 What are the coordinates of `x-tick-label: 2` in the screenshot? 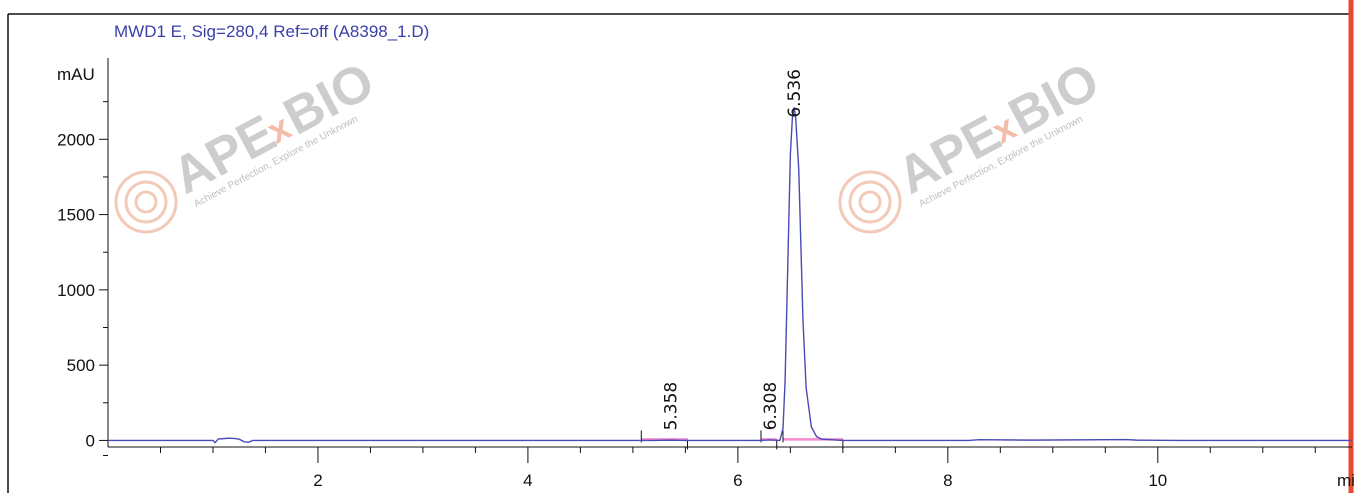 It's located at (317, 480).